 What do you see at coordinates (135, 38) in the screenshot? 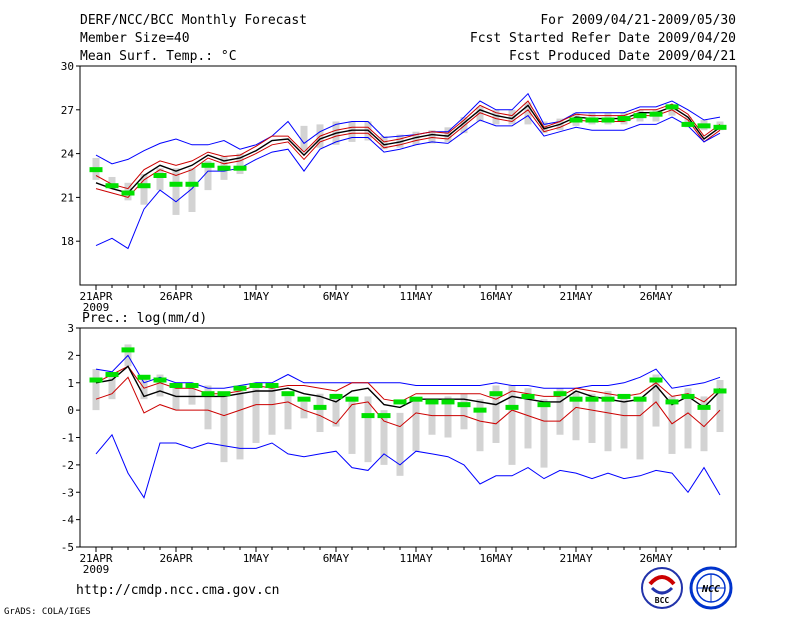
I see `header-member-size: Member Size=40` at bounding box center [135, 38].